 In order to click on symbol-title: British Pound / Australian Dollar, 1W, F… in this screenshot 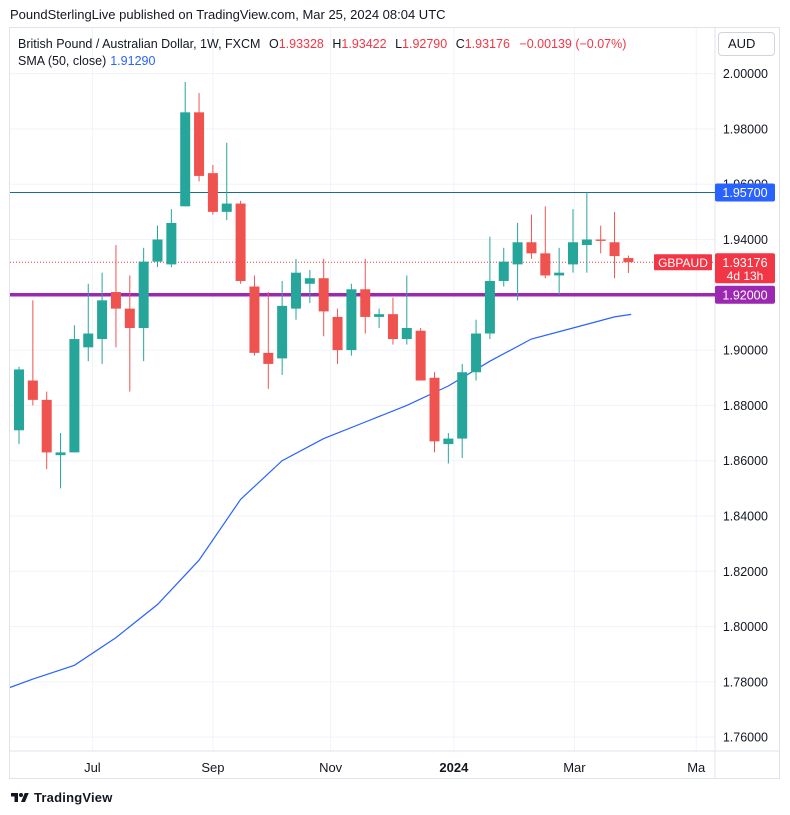, I will do `click(139, 44)`.